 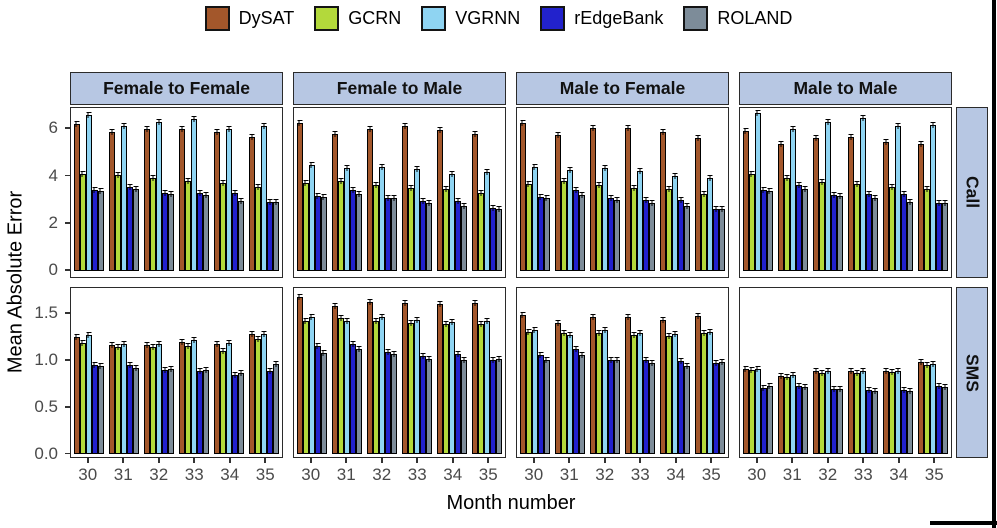 What do you see at coordinates (488, 18) in the screenshot?
I see `legend-label: VGRNN` at bounding box center [488, 18].